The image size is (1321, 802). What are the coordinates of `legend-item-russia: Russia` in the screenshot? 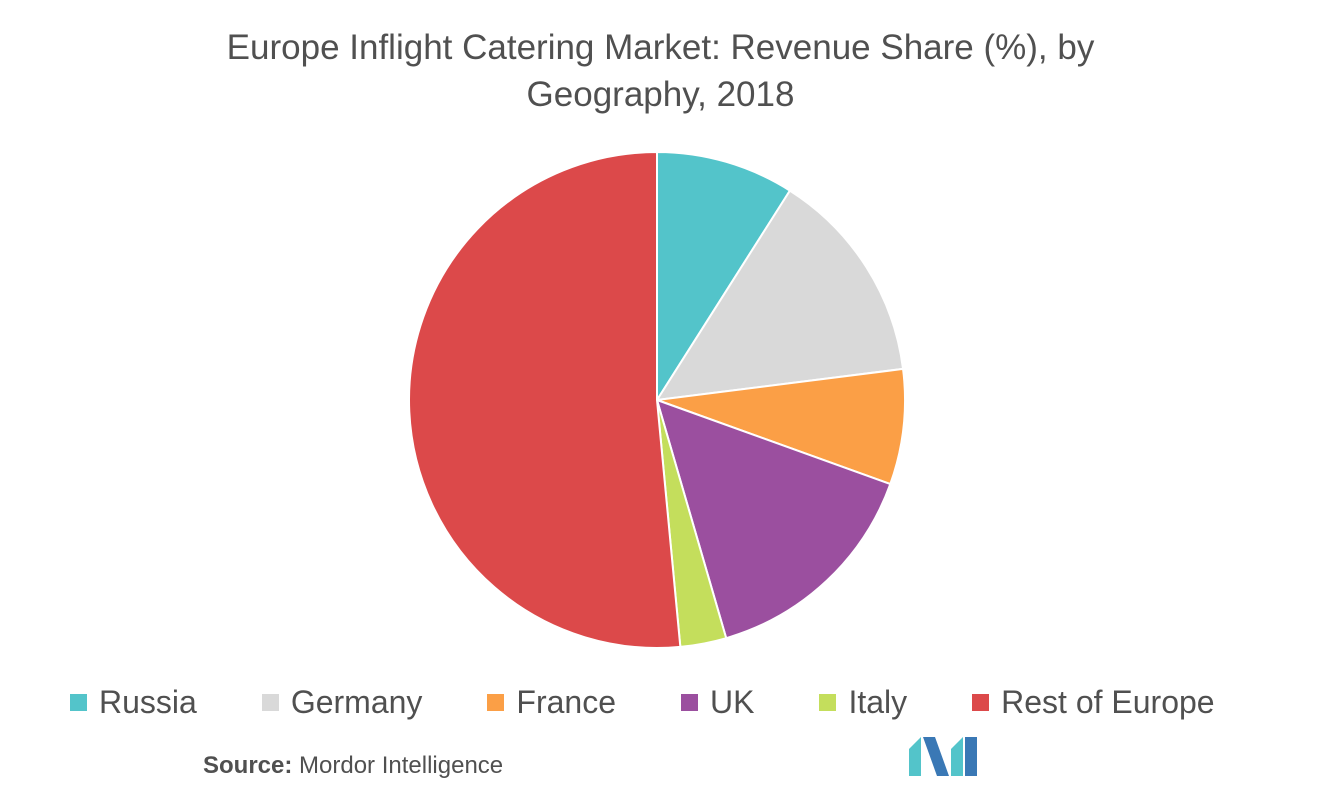 It's located at (133, 702).